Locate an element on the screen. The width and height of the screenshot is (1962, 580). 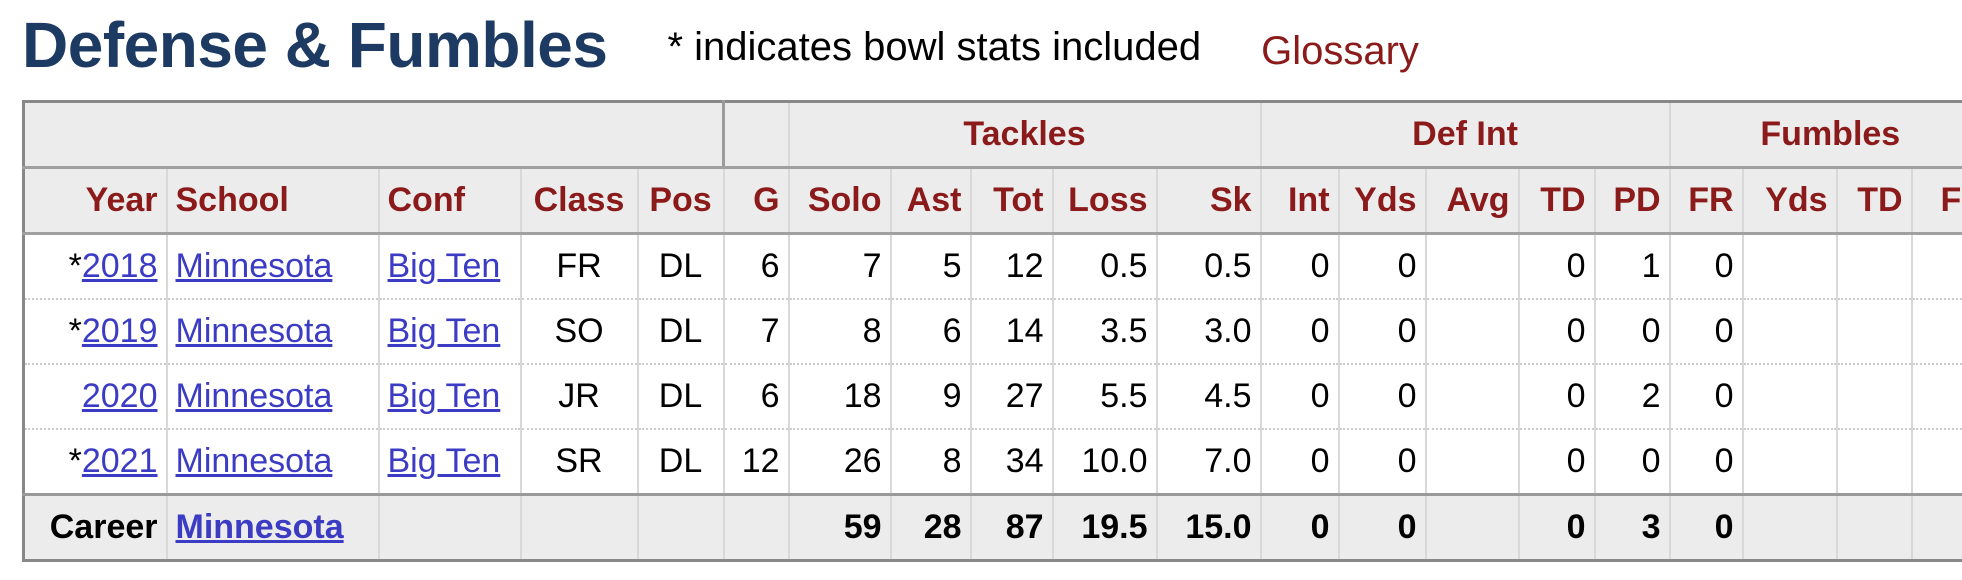
col-header-fum-yds: Yds is located at coordinates (1789, 201).